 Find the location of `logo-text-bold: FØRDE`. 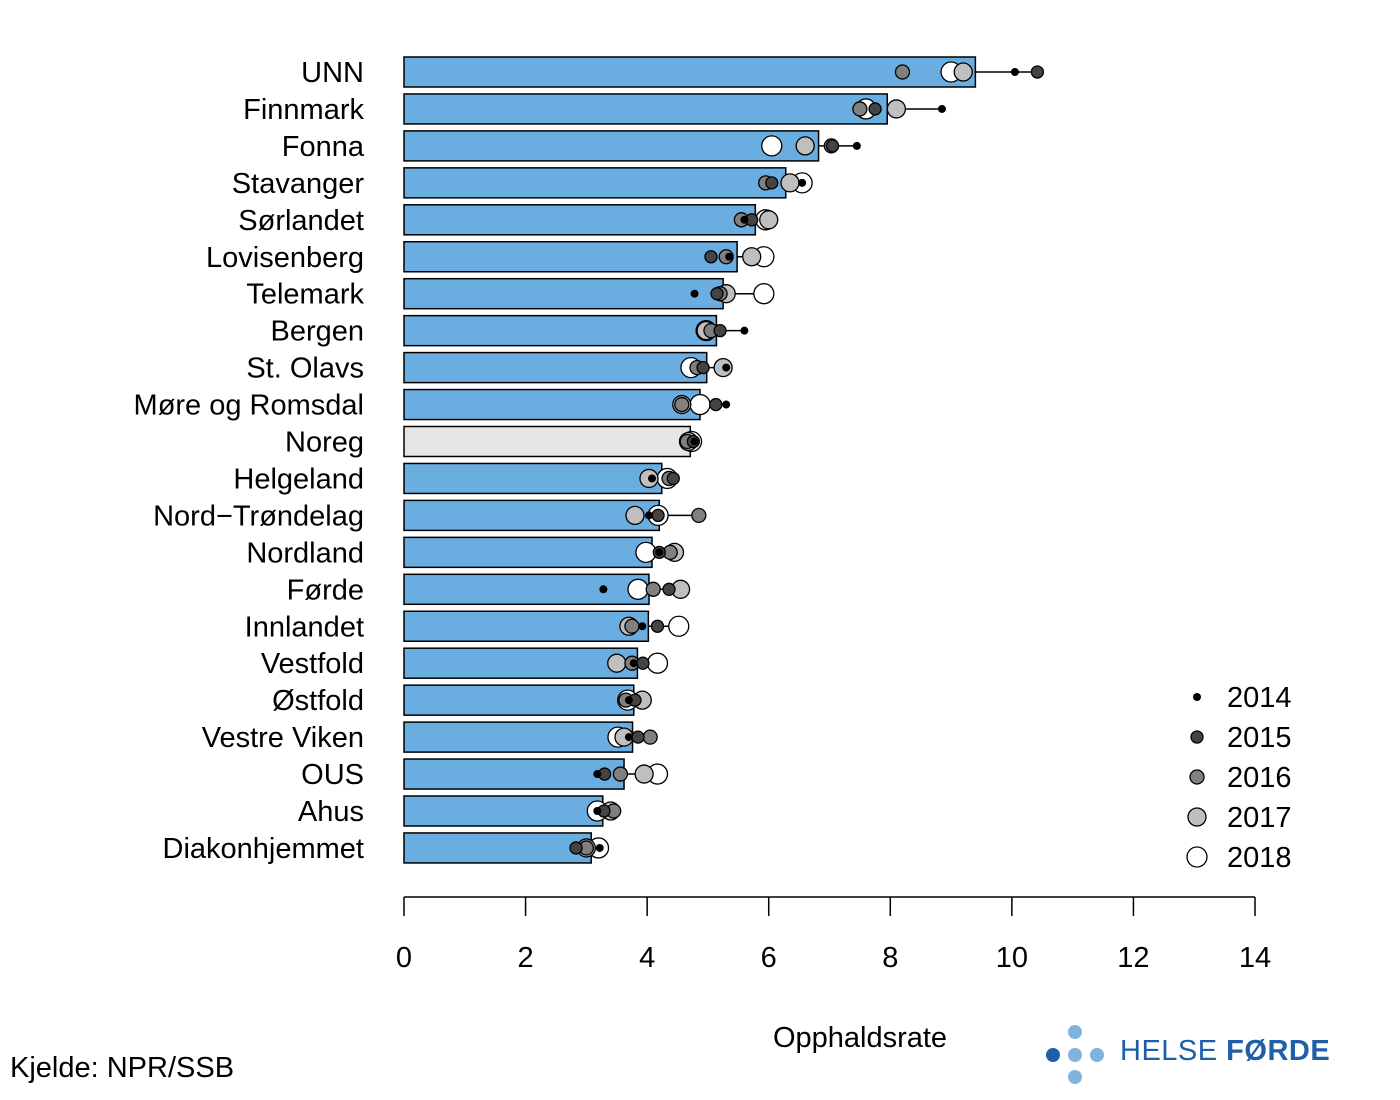

logo-text-bold: FØRDE is located at coordinates (1278, 1051).